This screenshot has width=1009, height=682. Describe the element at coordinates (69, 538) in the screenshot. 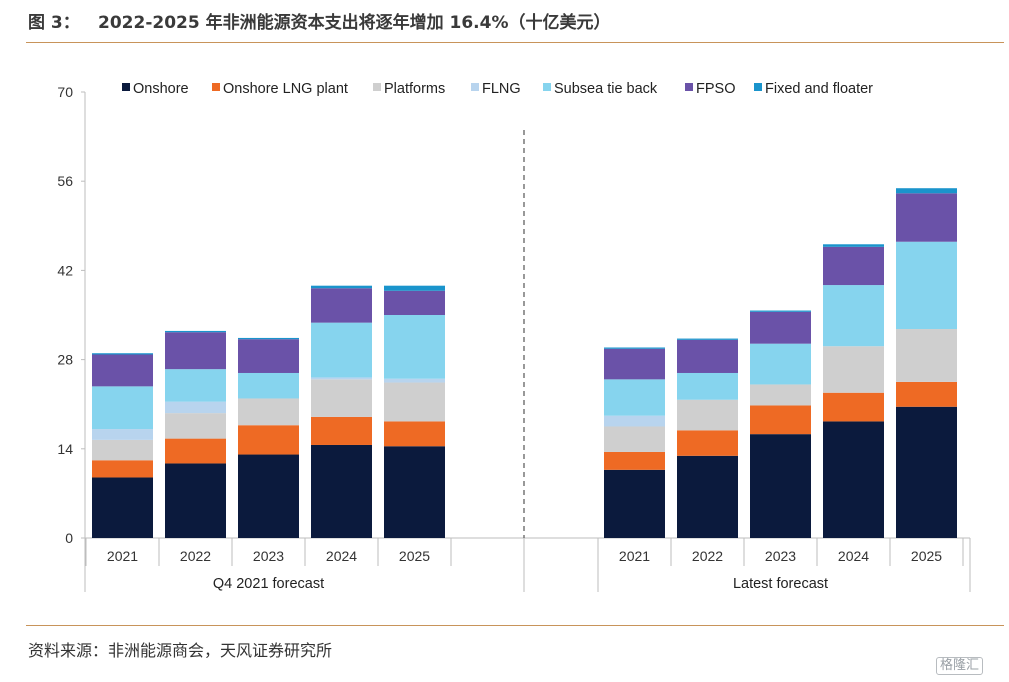

I see `y-tick-label: 0` at that location.